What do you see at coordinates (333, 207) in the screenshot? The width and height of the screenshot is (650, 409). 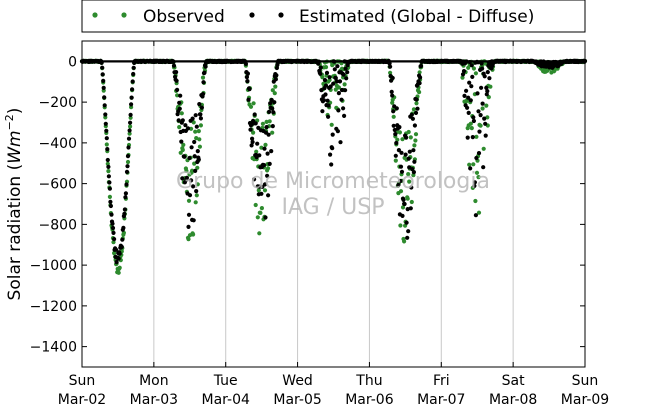 I see `watermark-line-2: IAG / USP` at bounding box center [333, 207].